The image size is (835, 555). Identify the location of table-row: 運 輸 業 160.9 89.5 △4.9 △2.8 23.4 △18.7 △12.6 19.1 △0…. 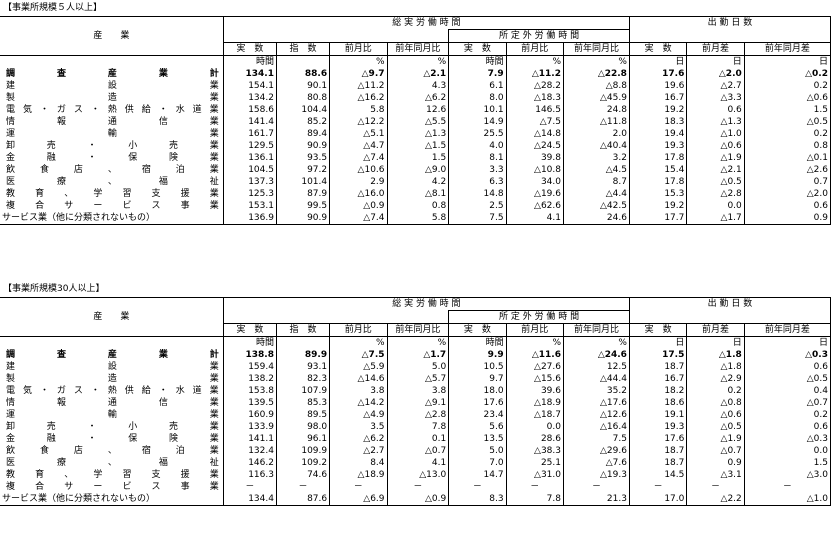
(416, 415).